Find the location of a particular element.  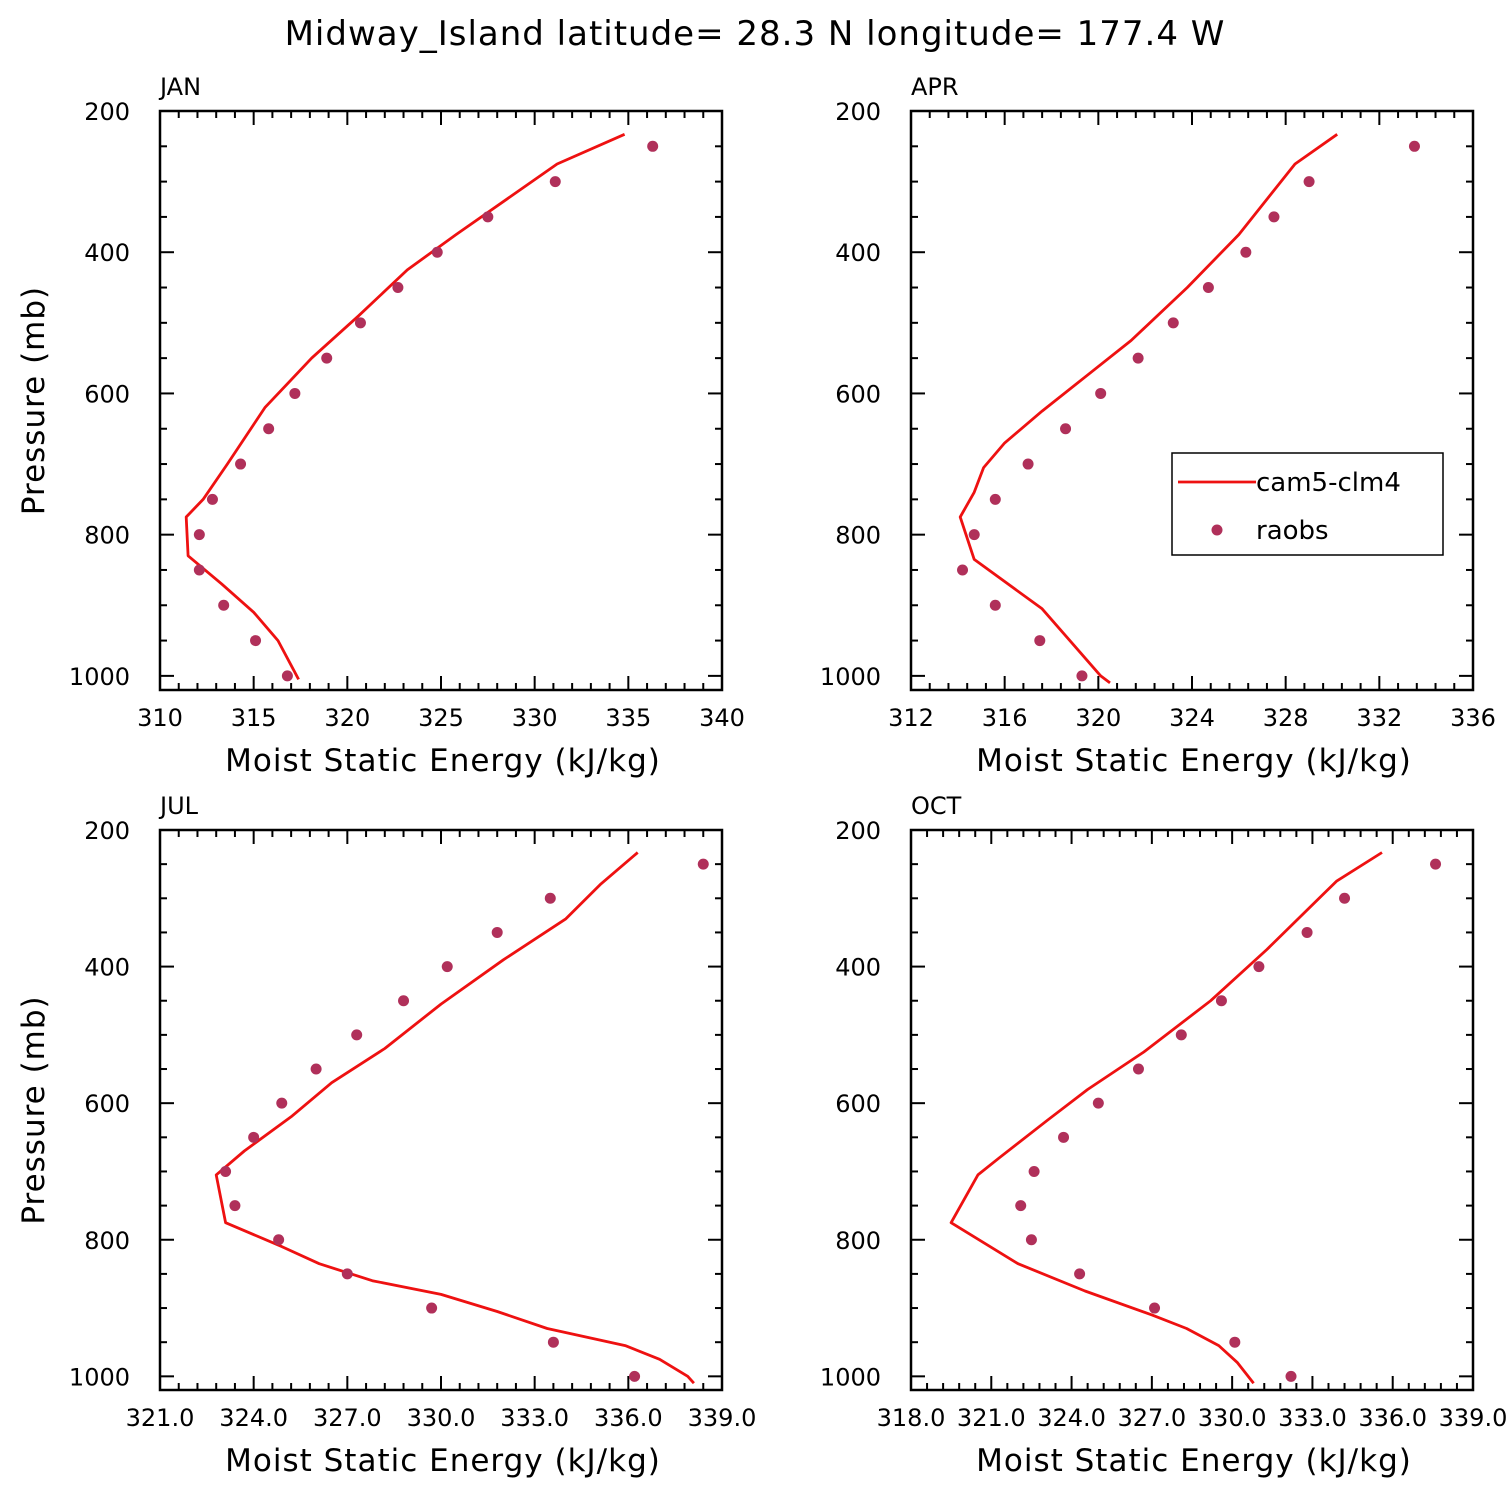

x-tick-label: 330.0 is located at coordinates (441, 1418).